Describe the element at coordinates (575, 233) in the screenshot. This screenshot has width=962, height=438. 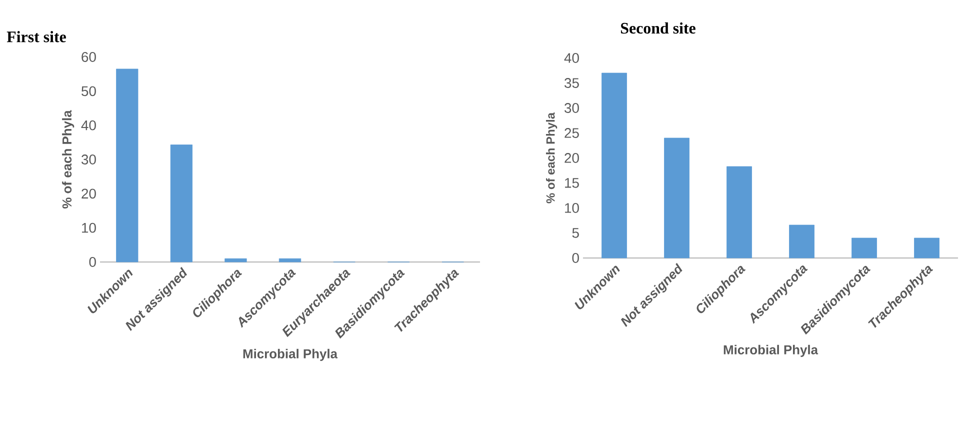
I see `y-tick-label: 5` at that location.